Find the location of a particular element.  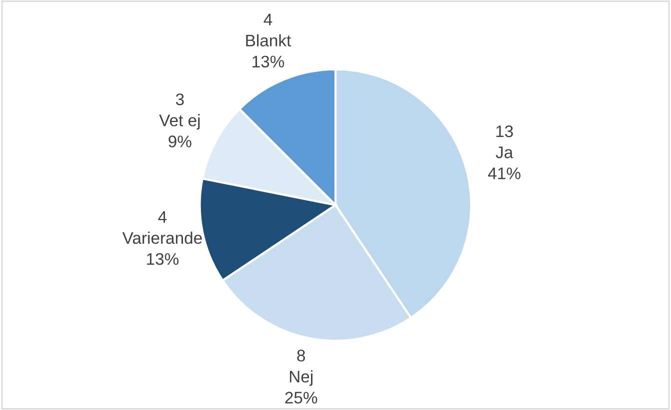

data-label: 3 is located at coordinates (180, 99).